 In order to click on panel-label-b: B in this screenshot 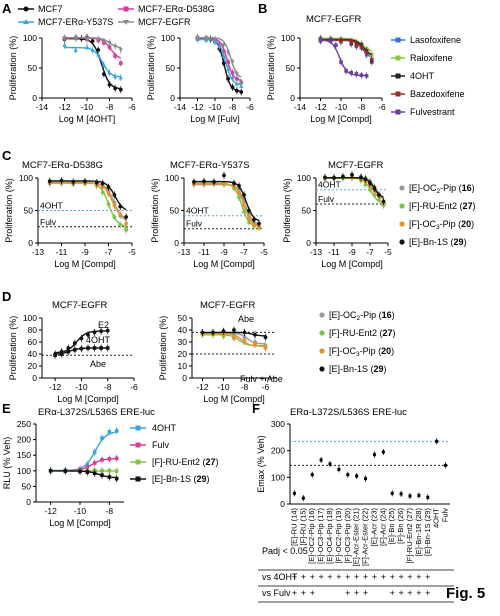, I will do `click(262, 8)`.